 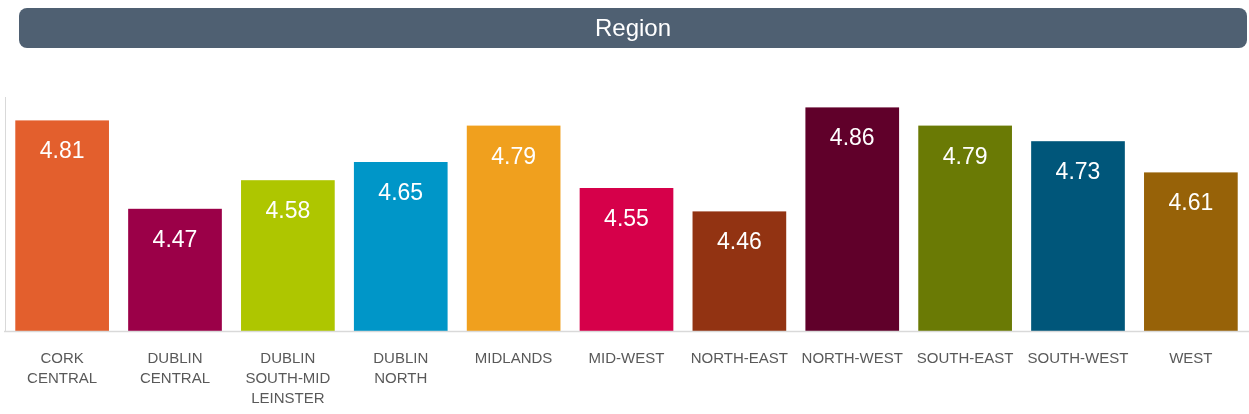 What do you see at coordinates (1191, 202) in the screenshot?
I see `data-label: 4.61` at bounding box center [1191, 202].